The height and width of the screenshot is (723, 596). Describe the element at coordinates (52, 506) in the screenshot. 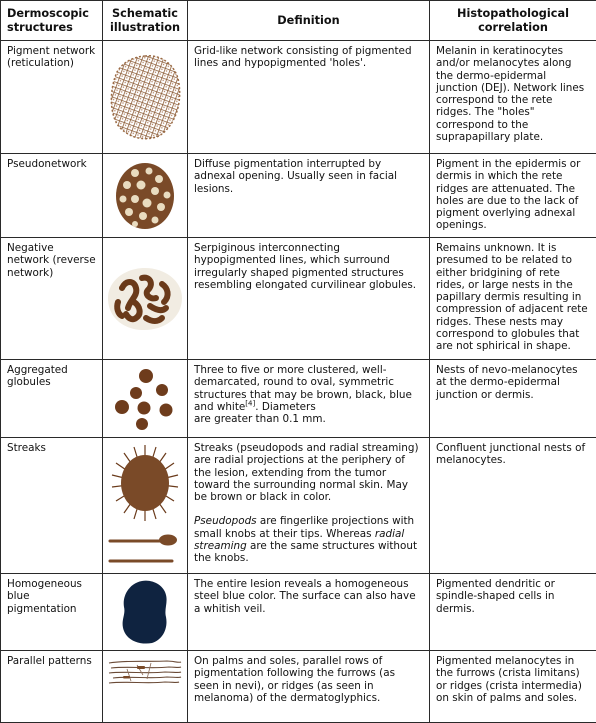

I see `structure-cell: Streaks` at that location.